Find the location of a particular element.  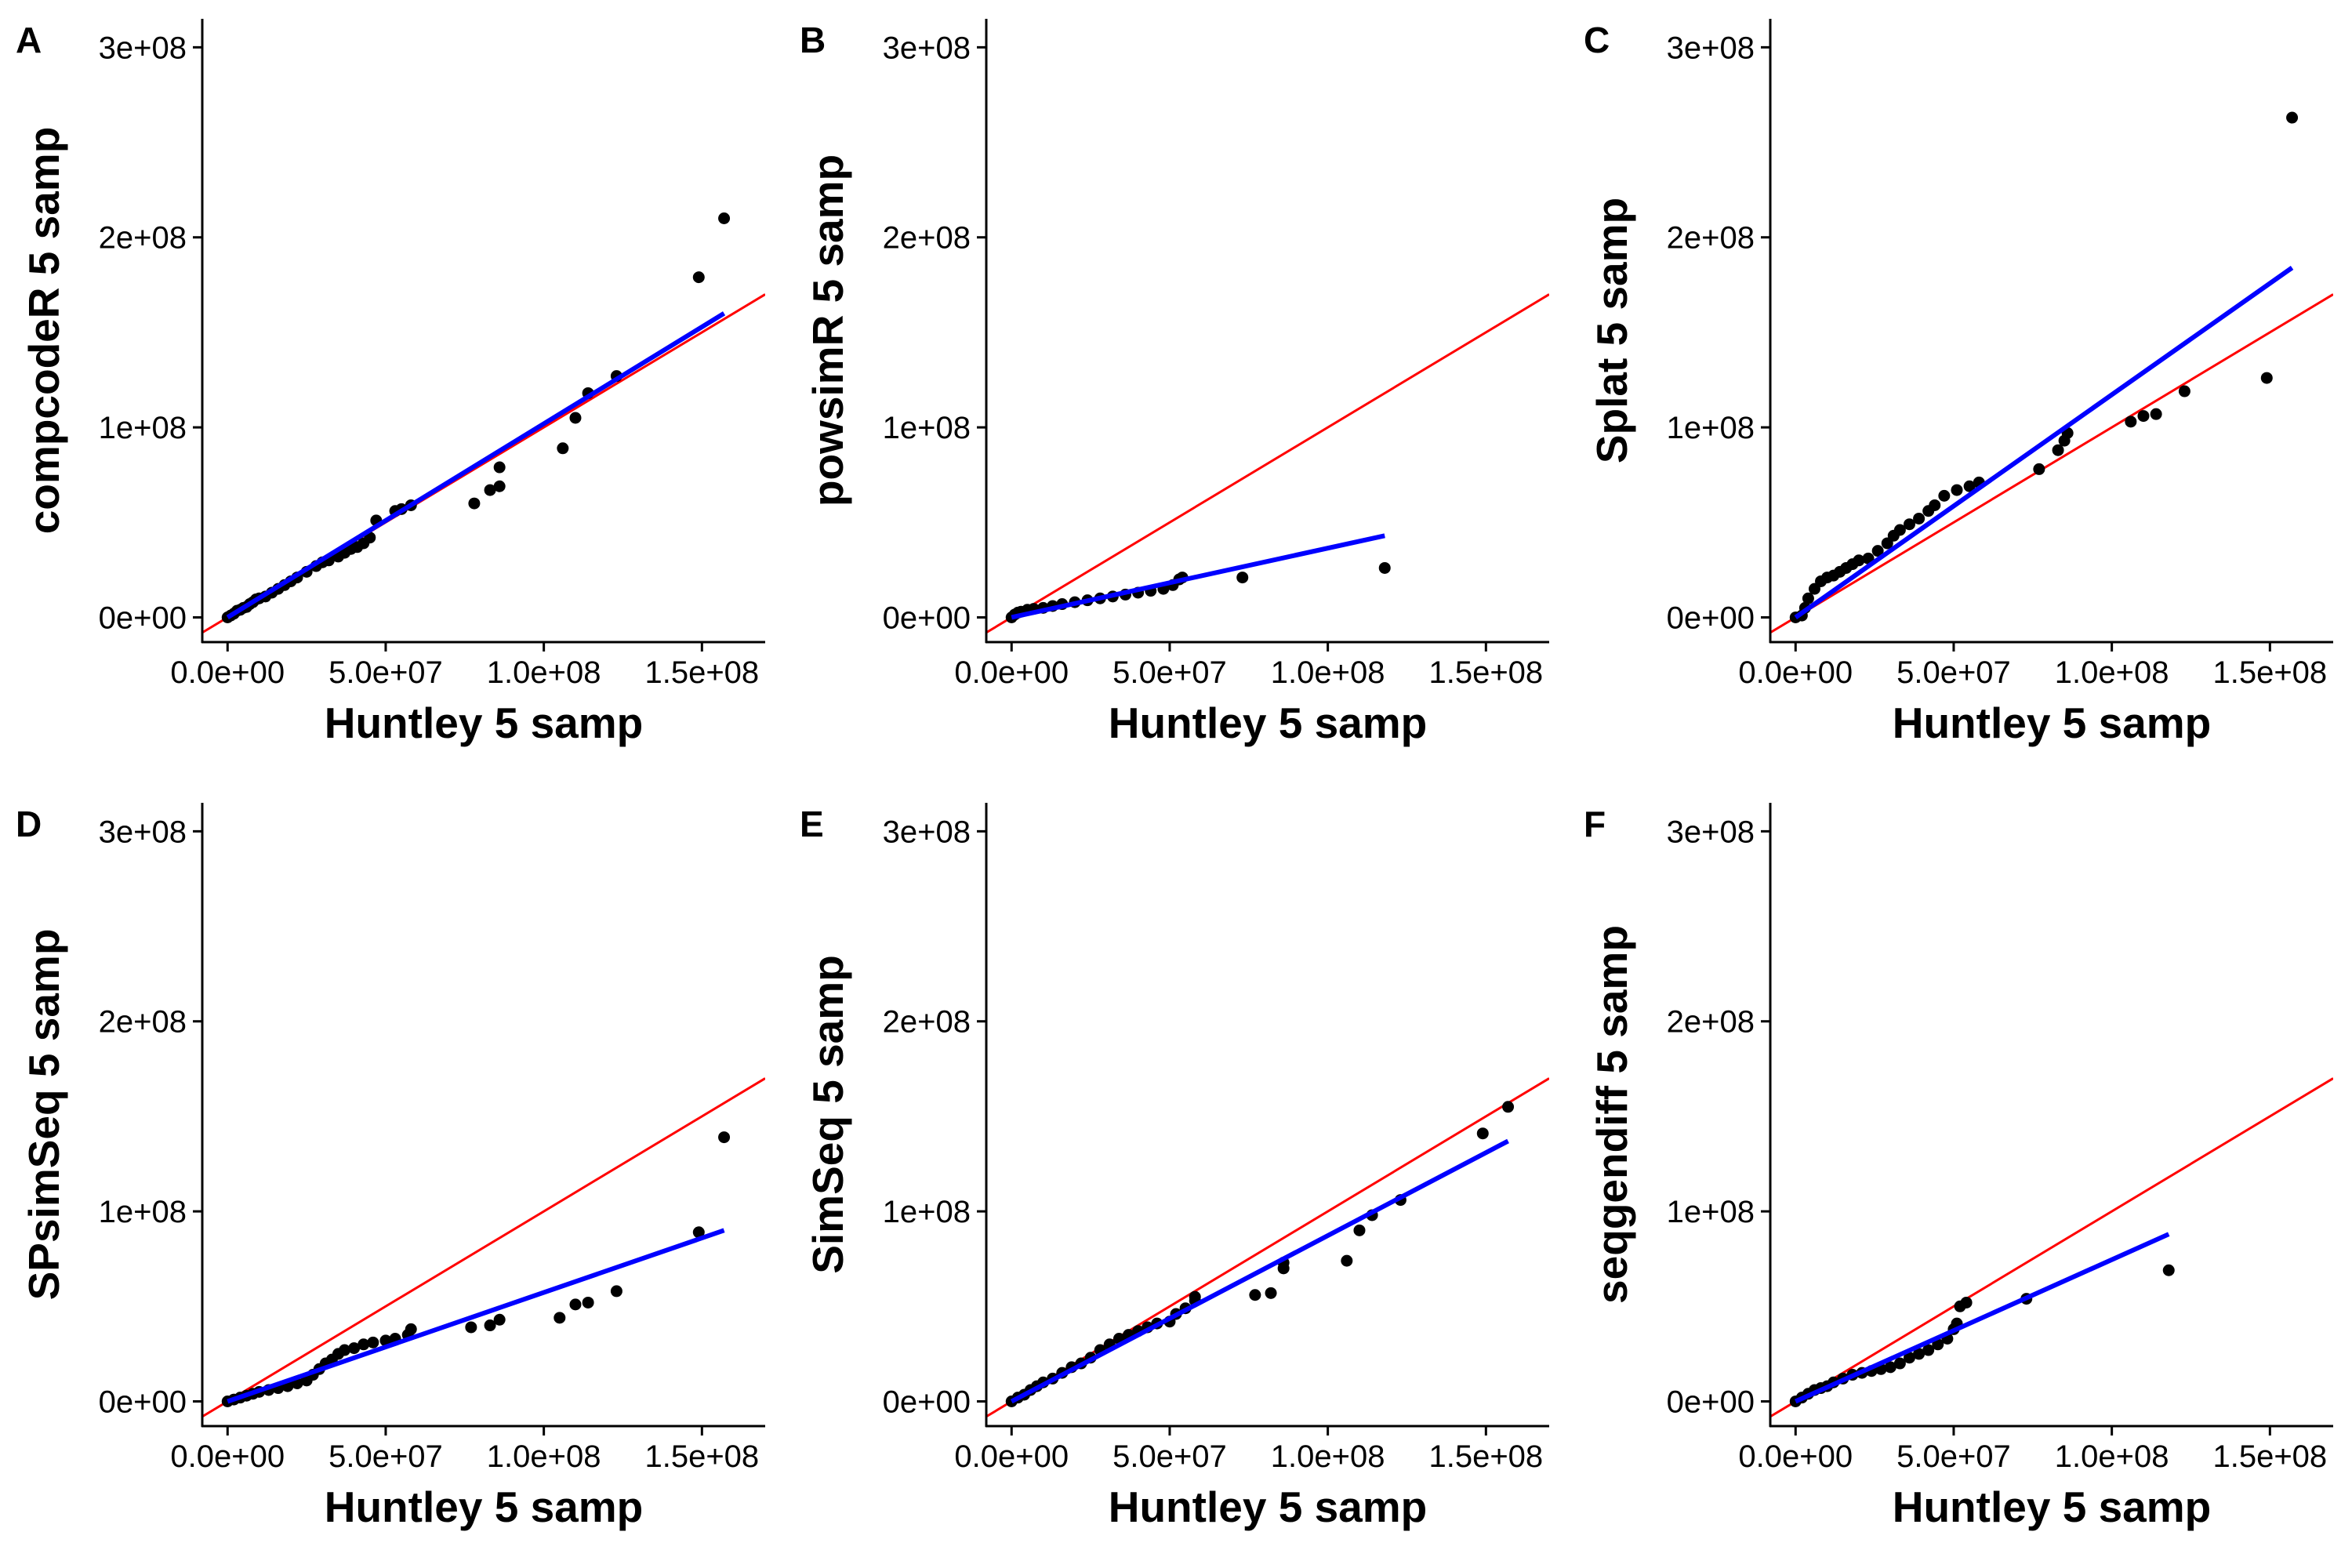

panel-letter: D is located at coordinates (29, 824).